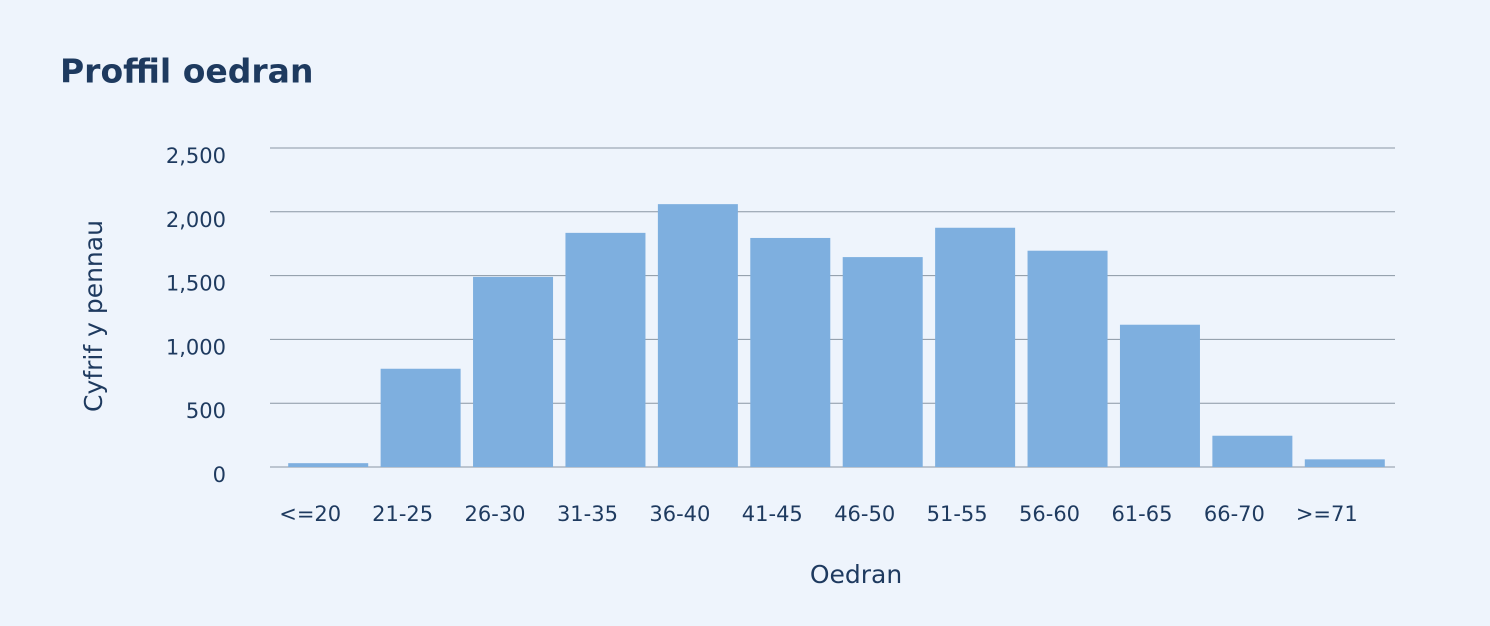  Describe the element at coordinates (864, 514) in the screenshot. I see `x-tick-label: 46-50` at that location.